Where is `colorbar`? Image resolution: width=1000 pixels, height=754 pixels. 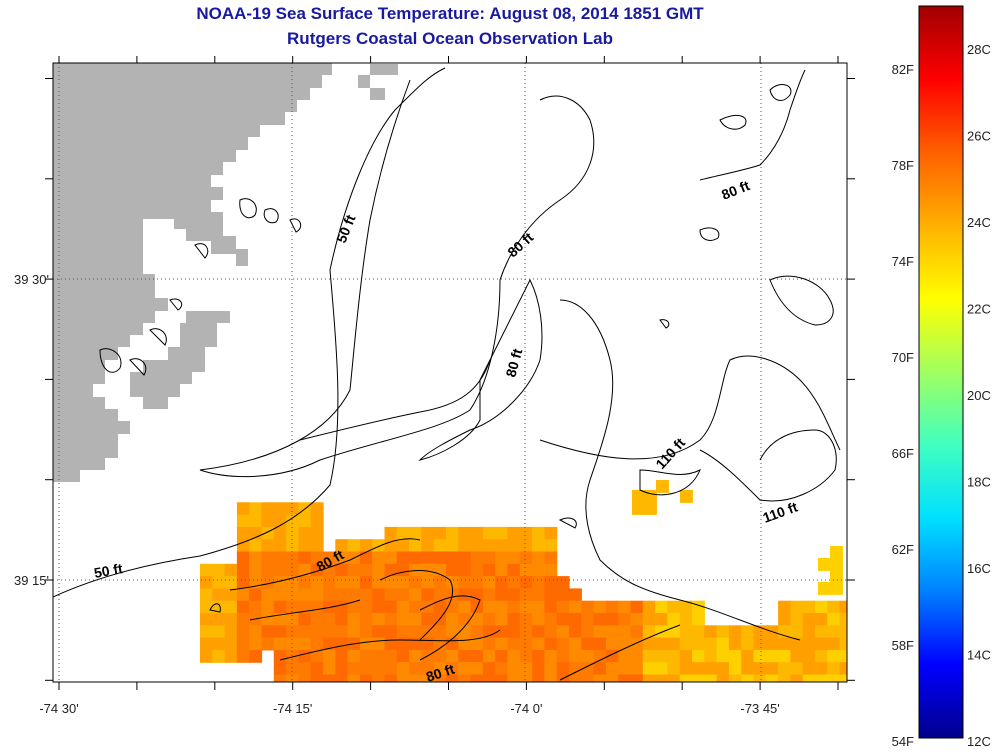 colorbar is located at coordinates (941, 372).